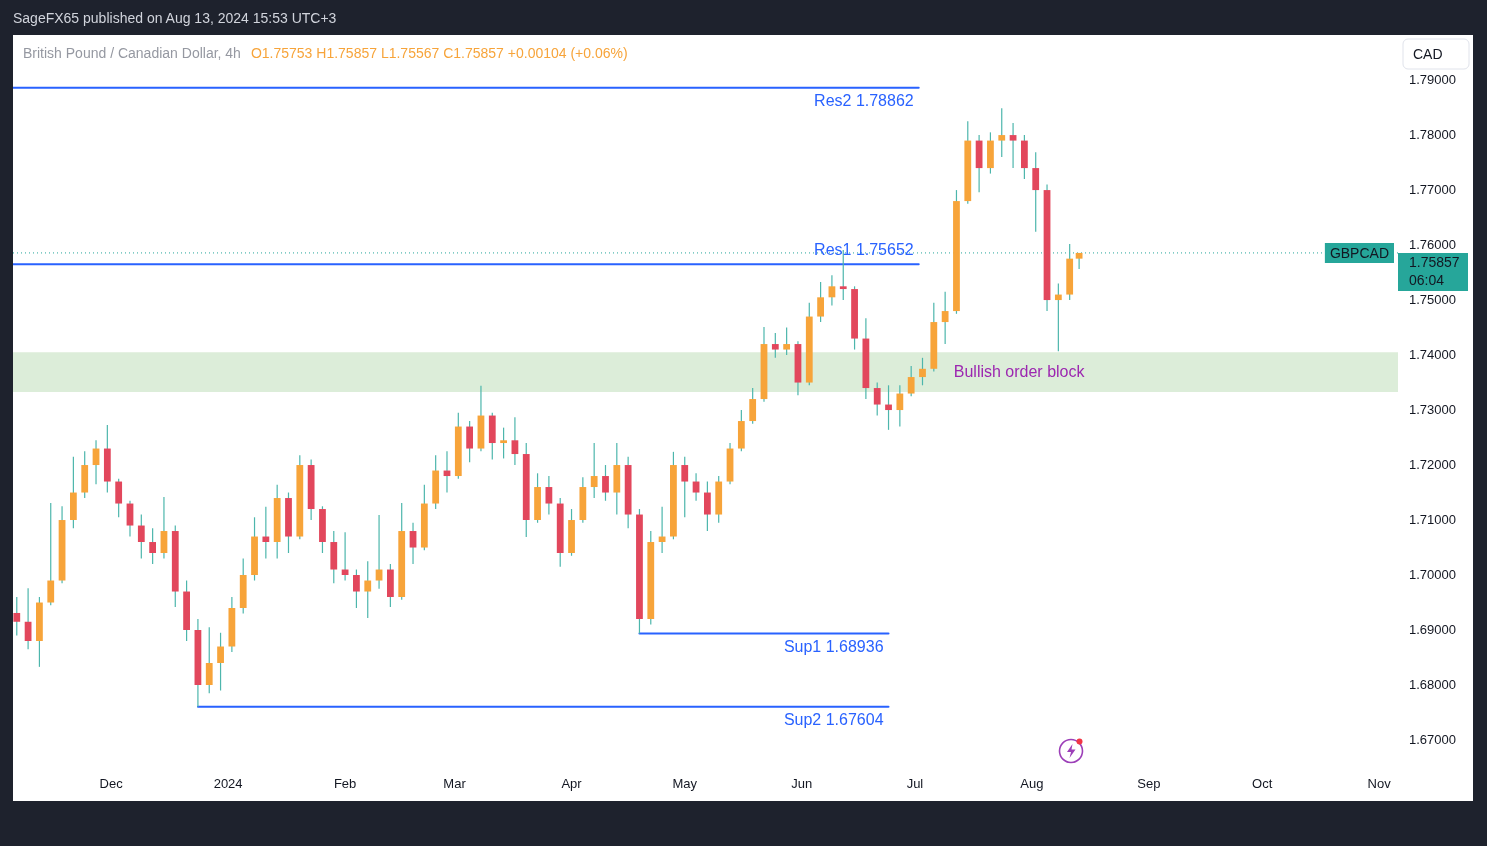 Image resolution: width=1487 pixels, height=846 pixels. I want to click on x-tick-label: Dec, so click(111, 784).